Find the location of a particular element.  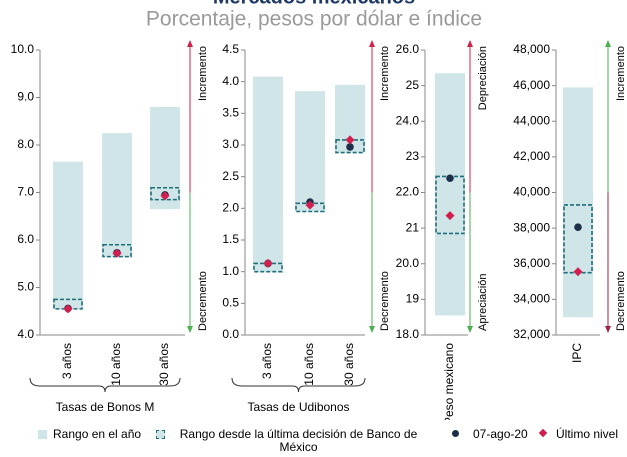

y-tick-label: 8.0 is located at coordinates (25, 144).